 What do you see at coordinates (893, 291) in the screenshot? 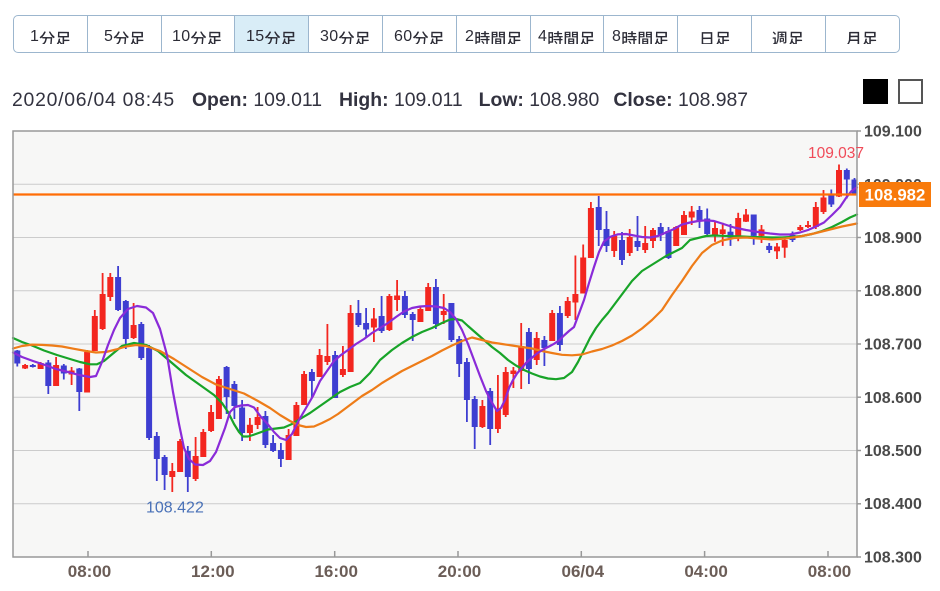
I see `svg-text: 108.800` at bounding box center [893, 291].